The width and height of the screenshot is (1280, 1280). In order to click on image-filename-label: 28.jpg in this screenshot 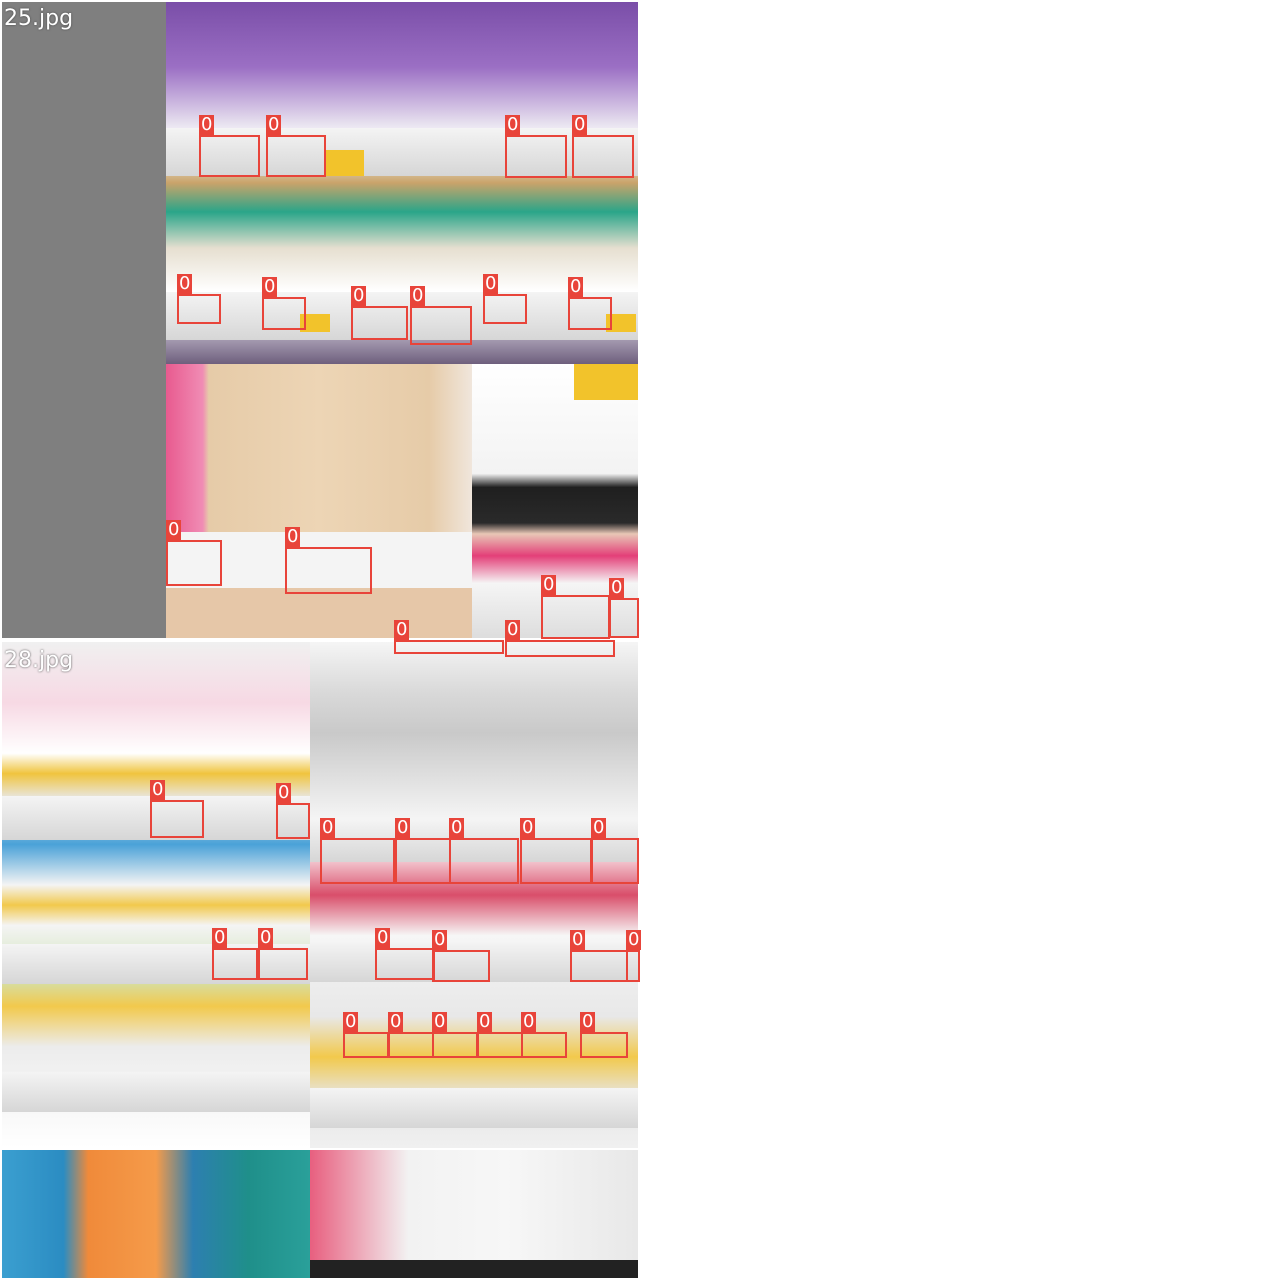, I will do `click(39, 660)`.